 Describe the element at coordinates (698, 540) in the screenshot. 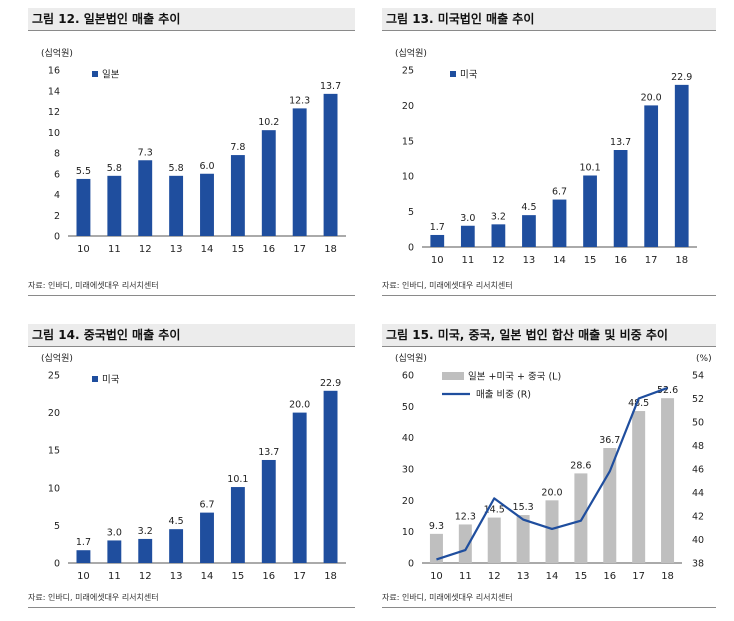

I see `y-right-tick-label: 40` at that location.